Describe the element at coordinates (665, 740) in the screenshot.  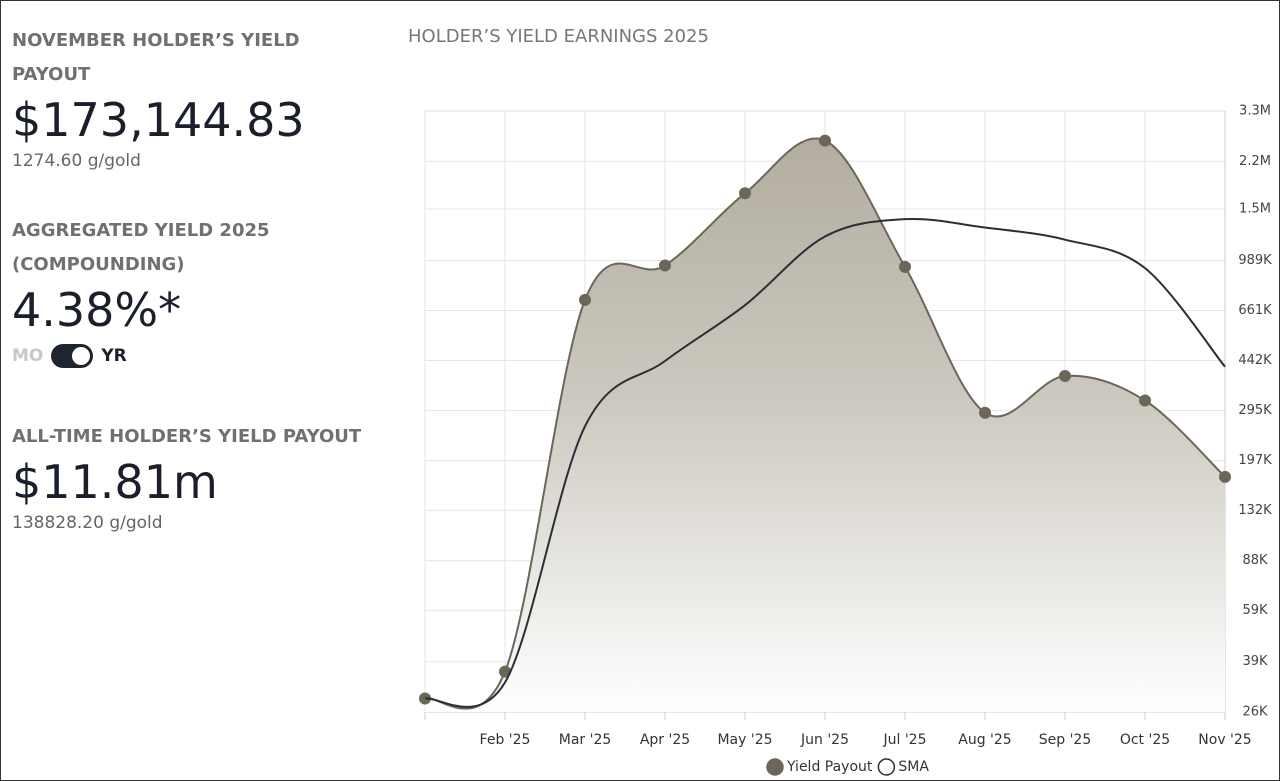
I see `x-tick-label: Apr '25` at that location.